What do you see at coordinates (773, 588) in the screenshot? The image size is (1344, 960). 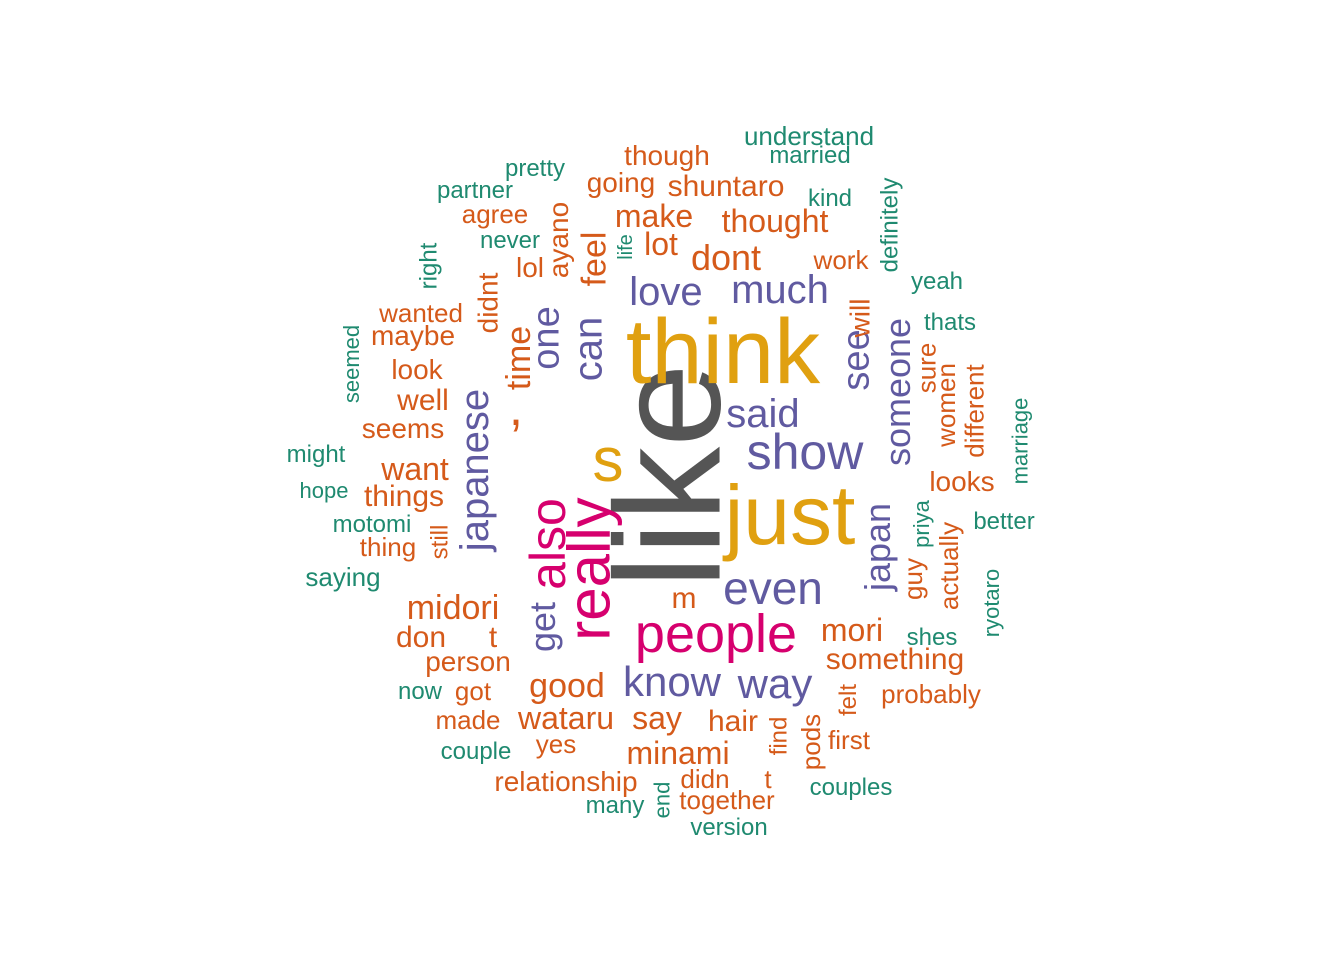 I see `word-even: even` at bounding box center [773, 588].